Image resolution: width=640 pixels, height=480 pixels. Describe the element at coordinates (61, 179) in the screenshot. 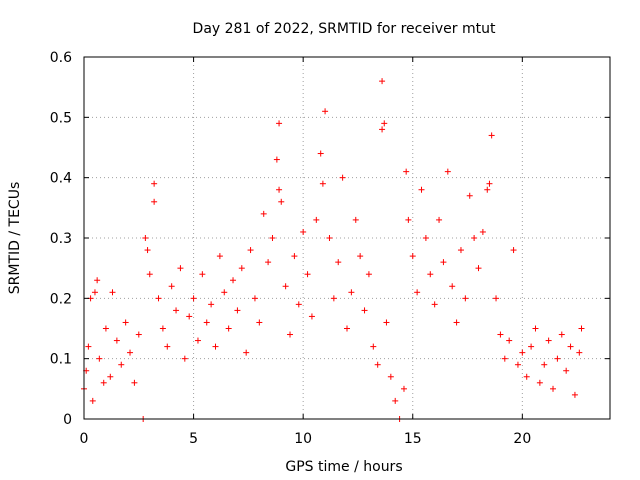

I see `y-tick-label: 0.4` at that location.